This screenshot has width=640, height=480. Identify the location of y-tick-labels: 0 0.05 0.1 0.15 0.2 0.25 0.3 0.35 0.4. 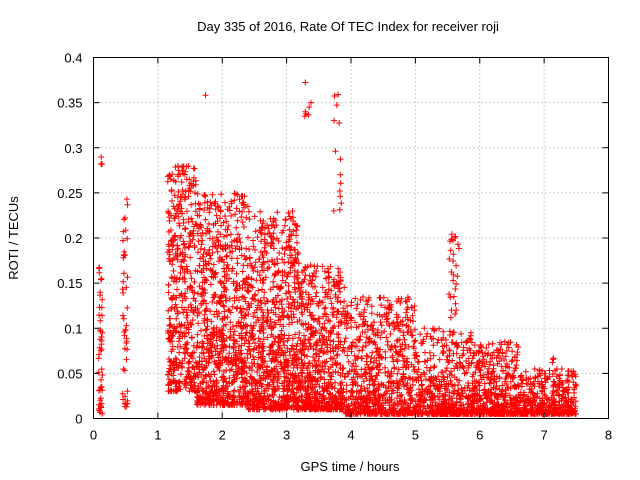
(69, 239).